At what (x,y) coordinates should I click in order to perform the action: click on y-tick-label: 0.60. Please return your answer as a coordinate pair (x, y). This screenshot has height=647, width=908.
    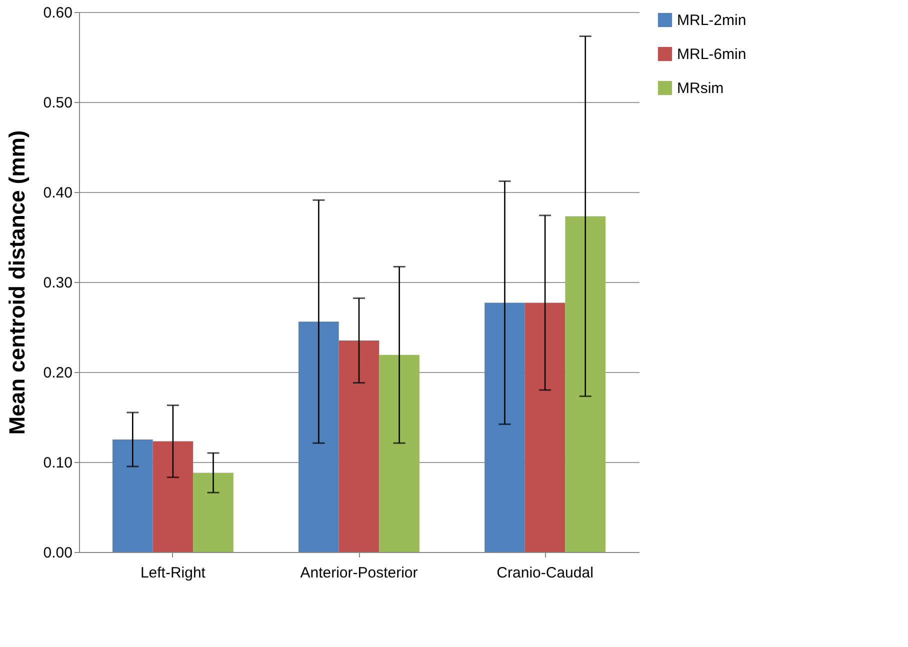
    Looking at the image, I should click on (57, 13).